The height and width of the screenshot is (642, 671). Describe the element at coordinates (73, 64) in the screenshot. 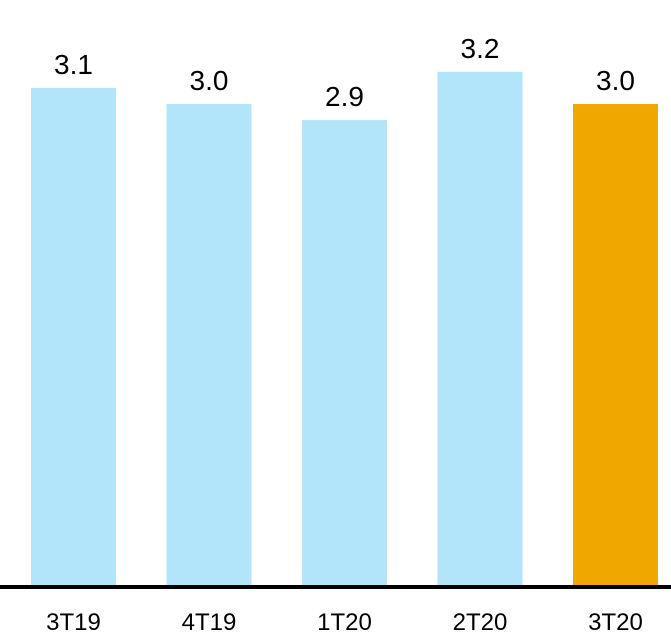

I see `value-label-3t19: 3.1` at that location.